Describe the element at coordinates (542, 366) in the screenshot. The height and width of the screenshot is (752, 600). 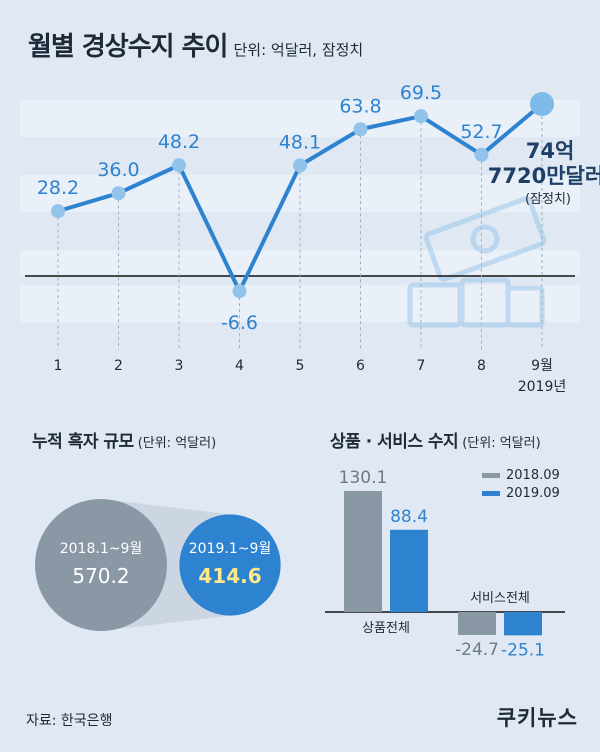
I see `x-tick-label: 9월` at that location.